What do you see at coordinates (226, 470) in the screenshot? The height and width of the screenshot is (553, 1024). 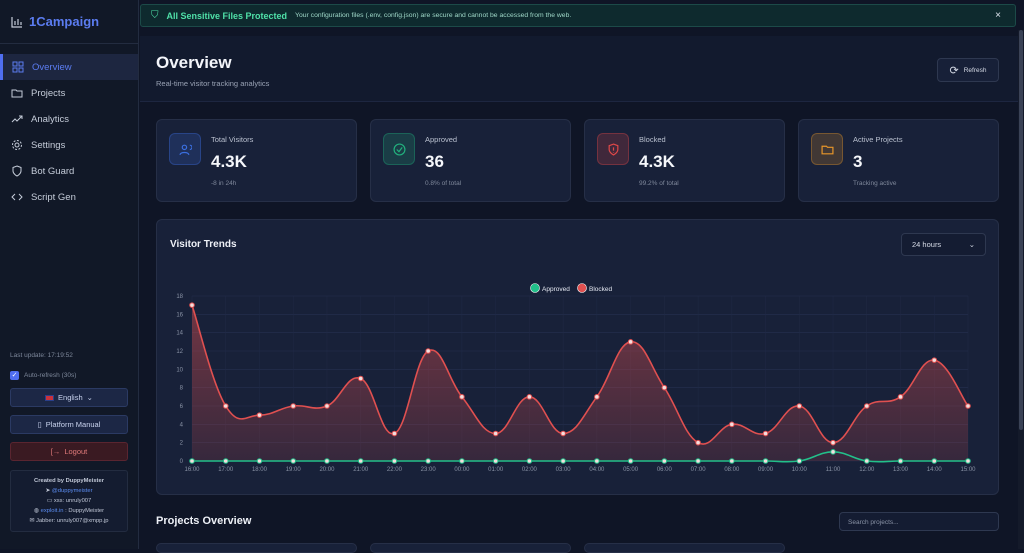 I see `x-tick-label: 17:00` at bounding box center [226, 470].